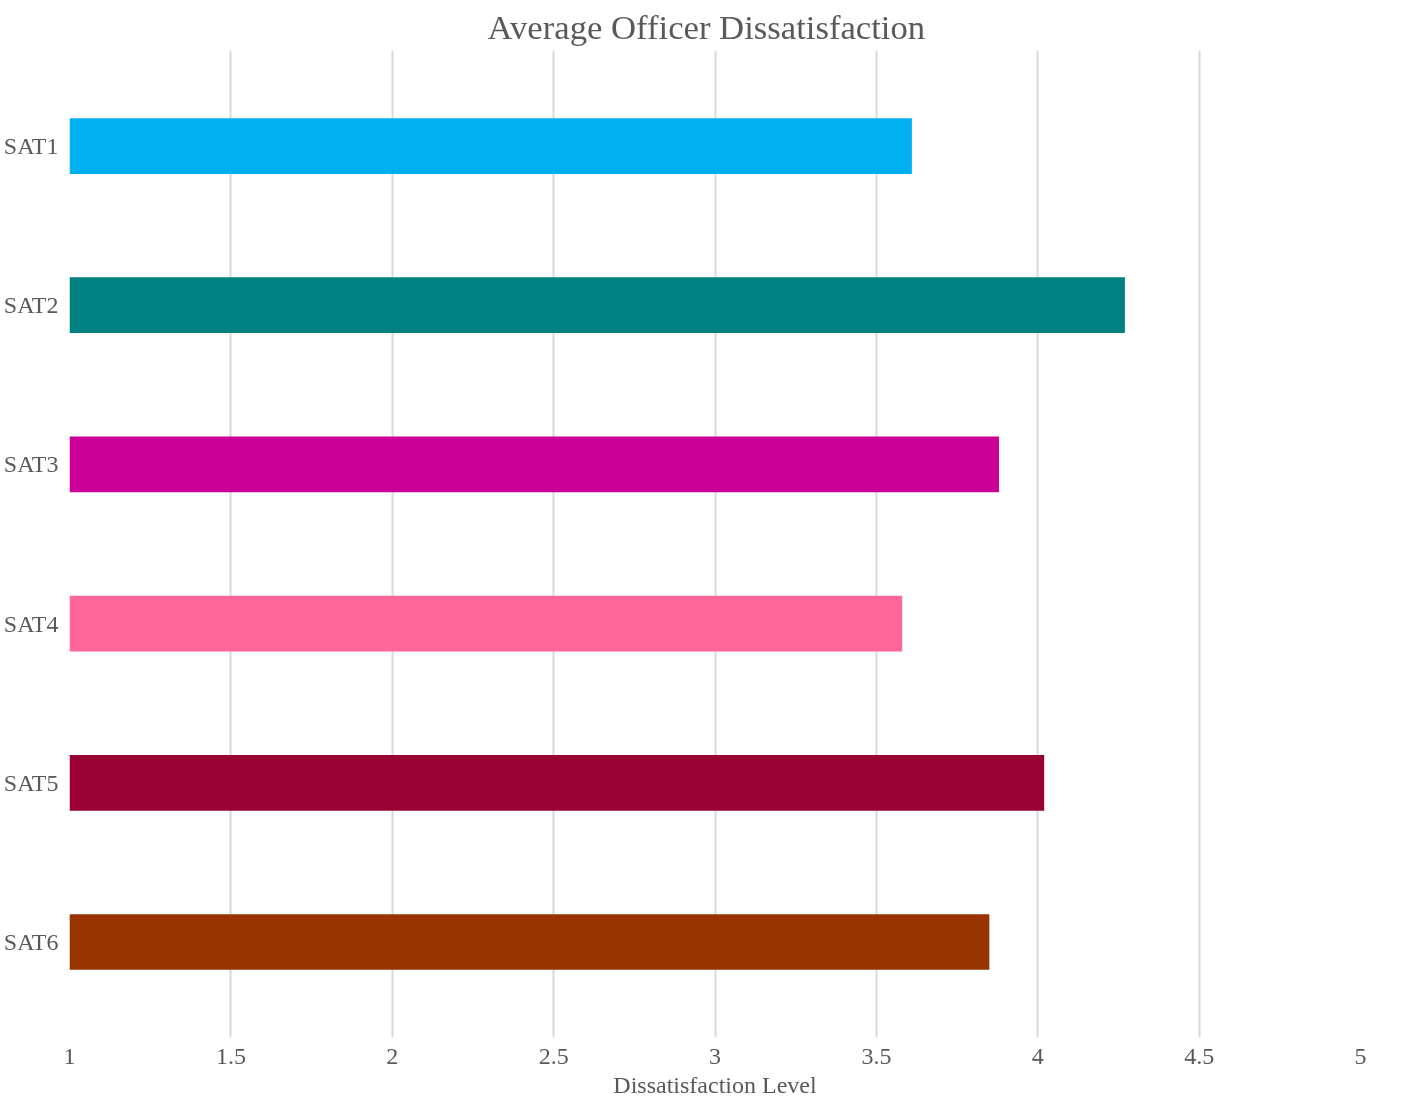  What do you see at coordinates (31, 782) in the screenshot?
I see `y-tick-label: SAT5` at bounding box center [31, 782].